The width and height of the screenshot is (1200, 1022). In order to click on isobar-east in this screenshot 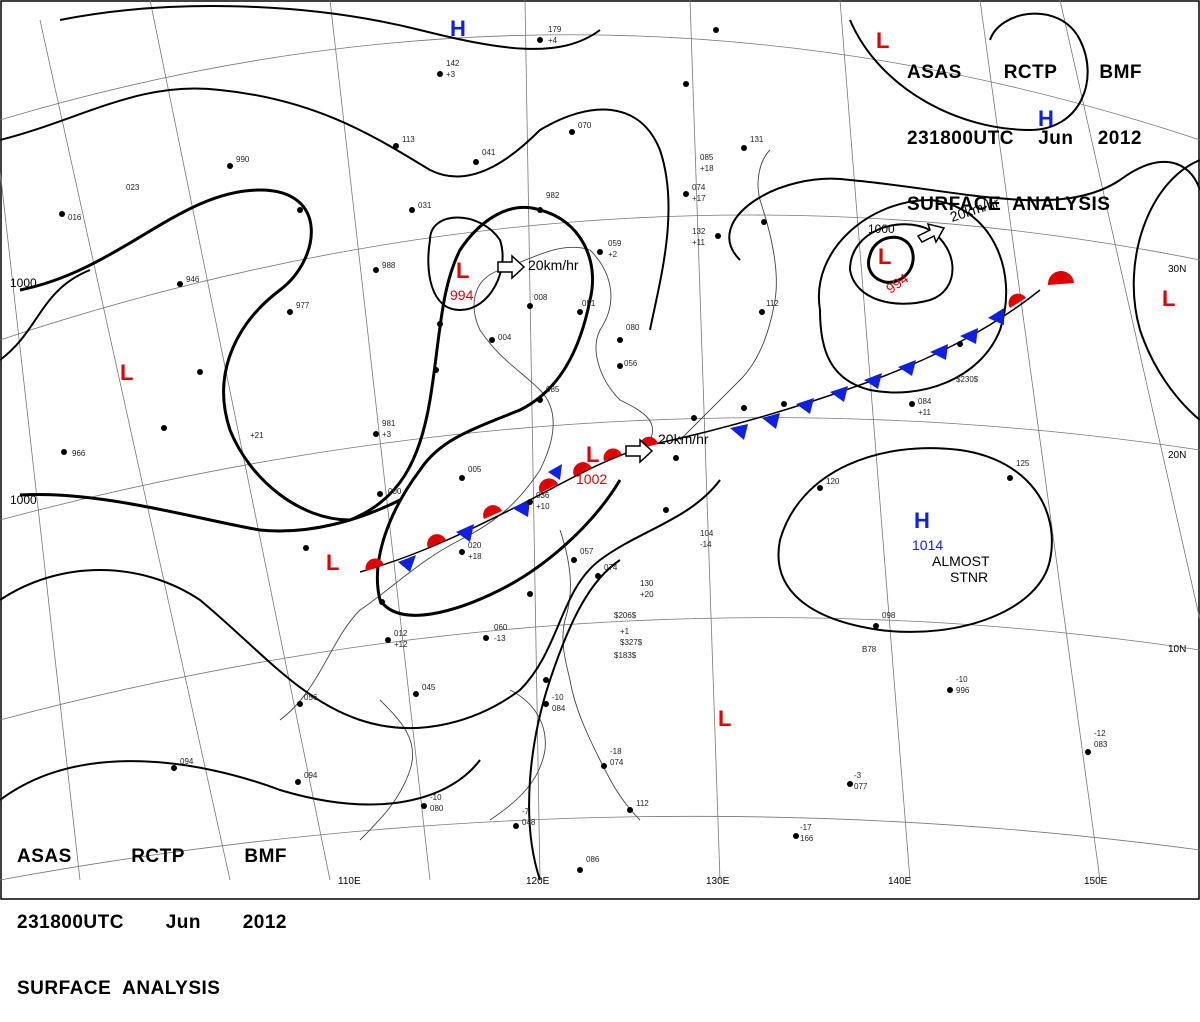, I will do `click(1166, 290)`.